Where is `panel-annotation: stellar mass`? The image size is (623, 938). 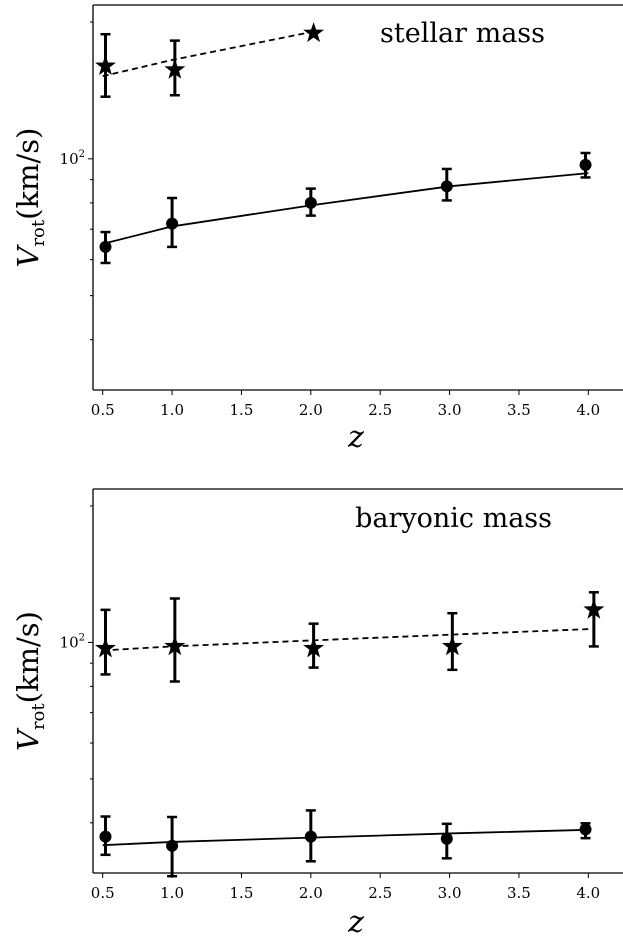 panel-annotation: stellar mass is located at coordinates (462, 33).